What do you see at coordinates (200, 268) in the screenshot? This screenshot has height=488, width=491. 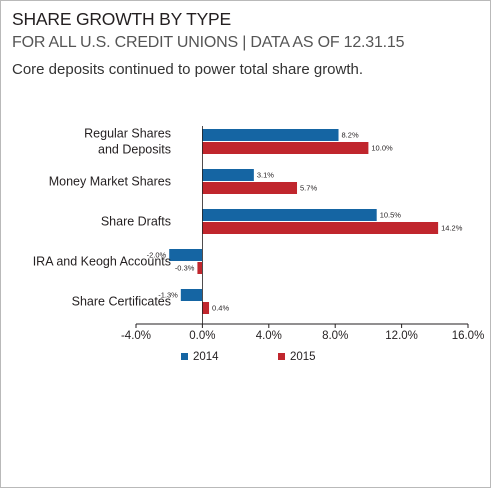 I see `bar-2015-ira-and-keogh-accounts` at bounding box center [200, 268].